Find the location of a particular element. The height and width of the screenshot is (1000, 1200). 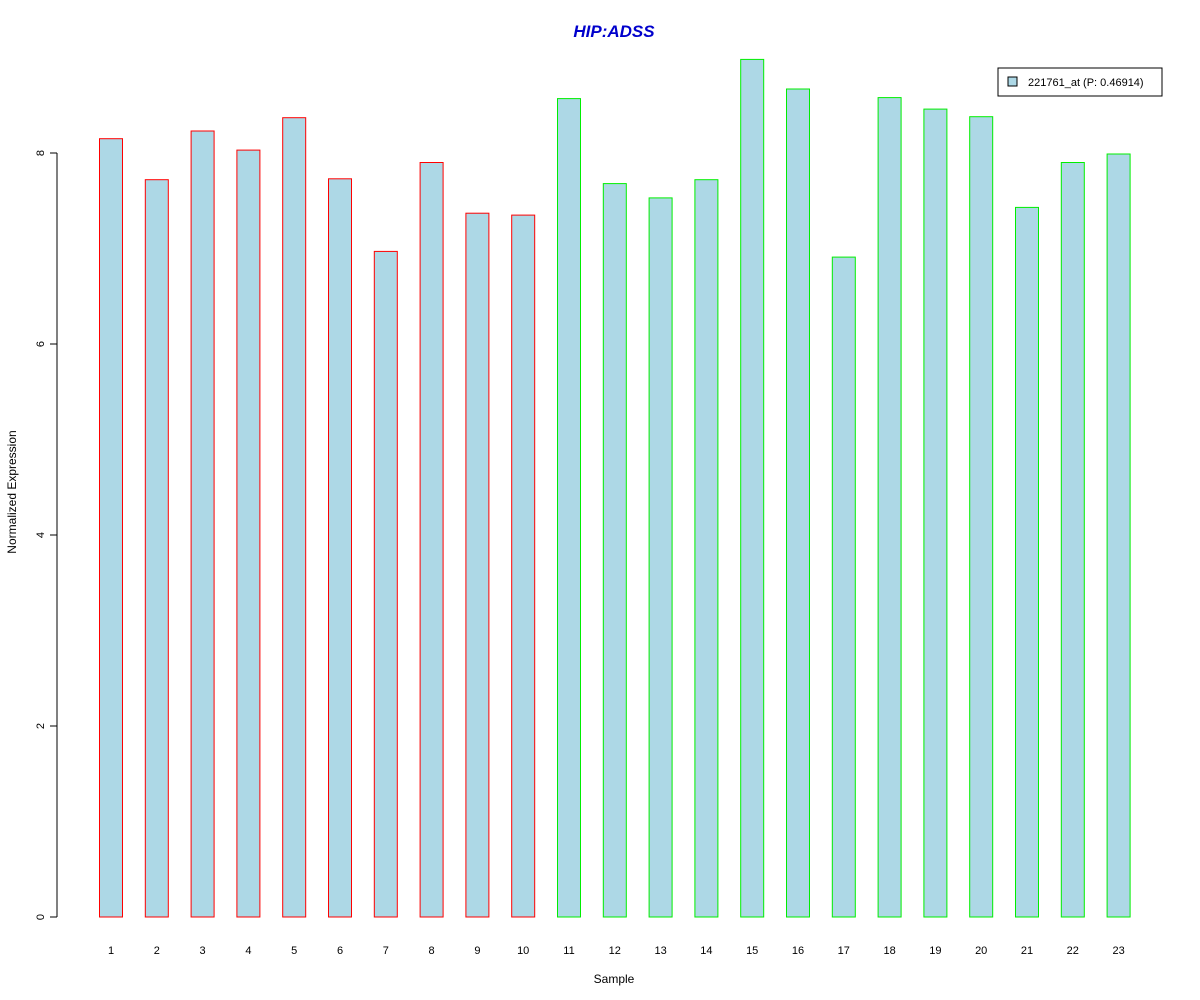

y-tick-label: 2 is located at coordinates (41, 726).